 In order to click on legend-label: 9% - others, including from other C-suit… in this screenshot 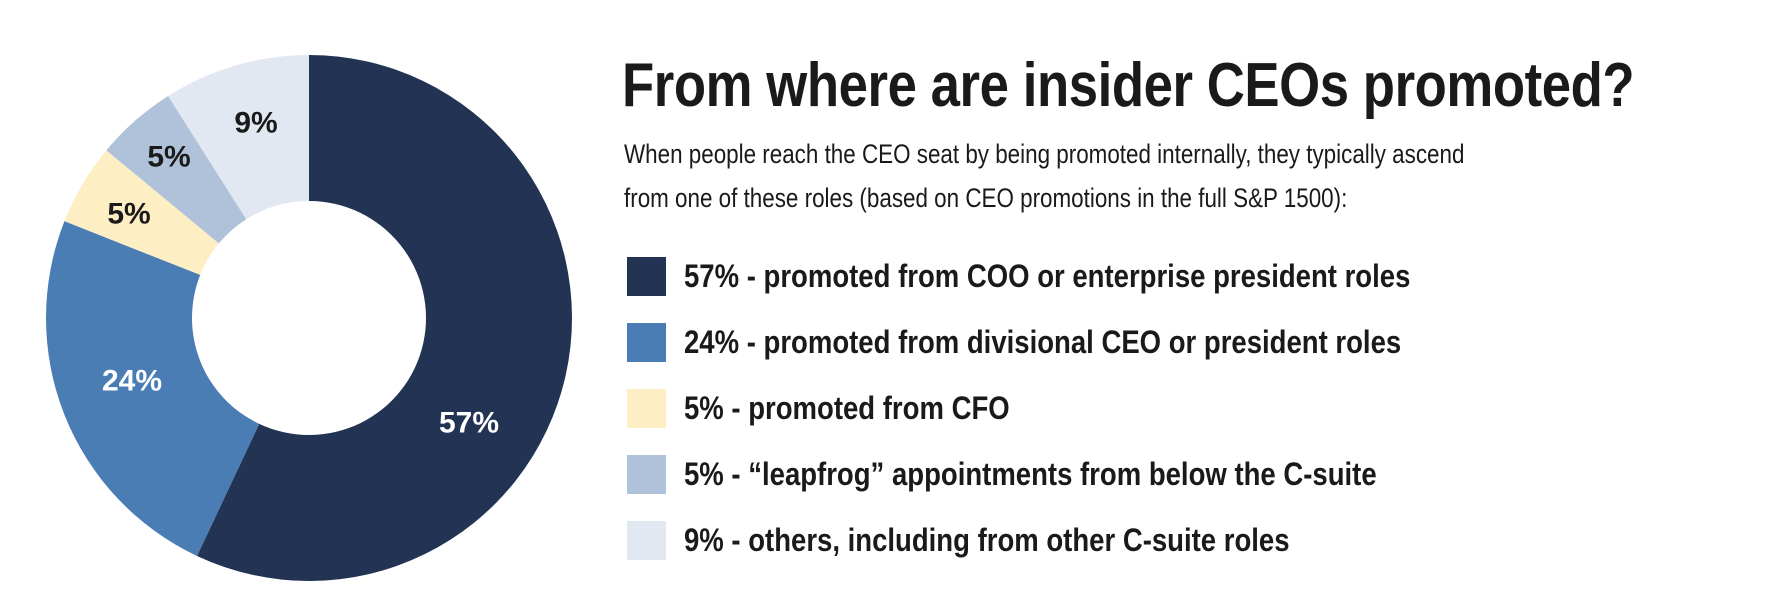, I will do `click(987, 540)`.